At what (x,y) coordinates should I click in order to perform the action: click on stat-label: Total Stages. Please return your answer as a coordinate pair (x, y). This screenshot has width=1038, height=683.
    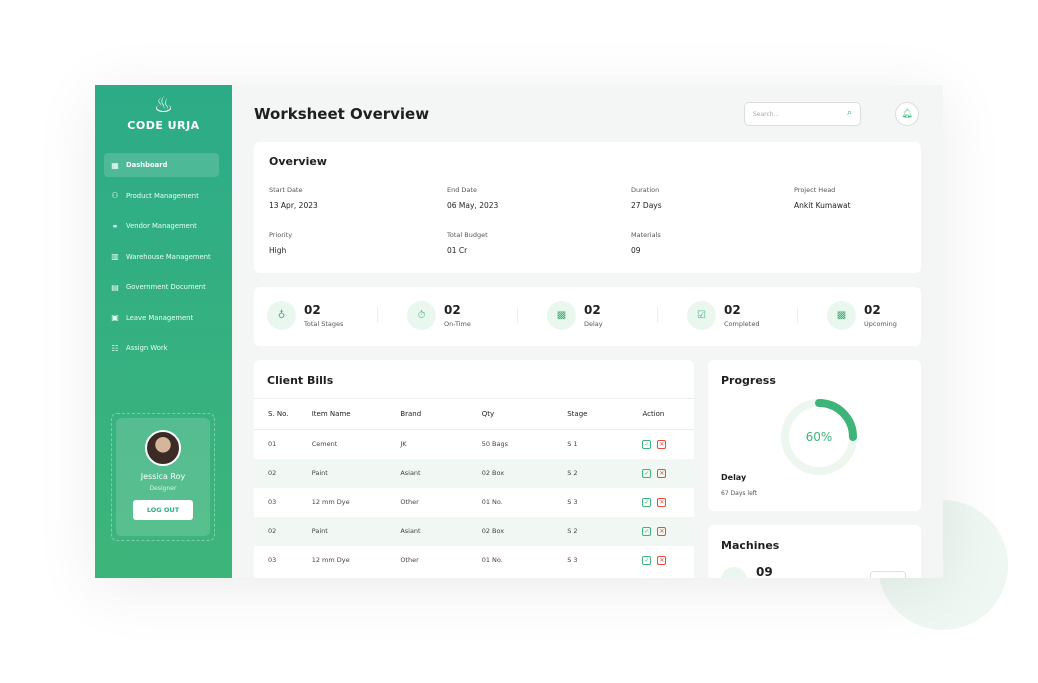
    Looking at the image, I should click on (324, 324).